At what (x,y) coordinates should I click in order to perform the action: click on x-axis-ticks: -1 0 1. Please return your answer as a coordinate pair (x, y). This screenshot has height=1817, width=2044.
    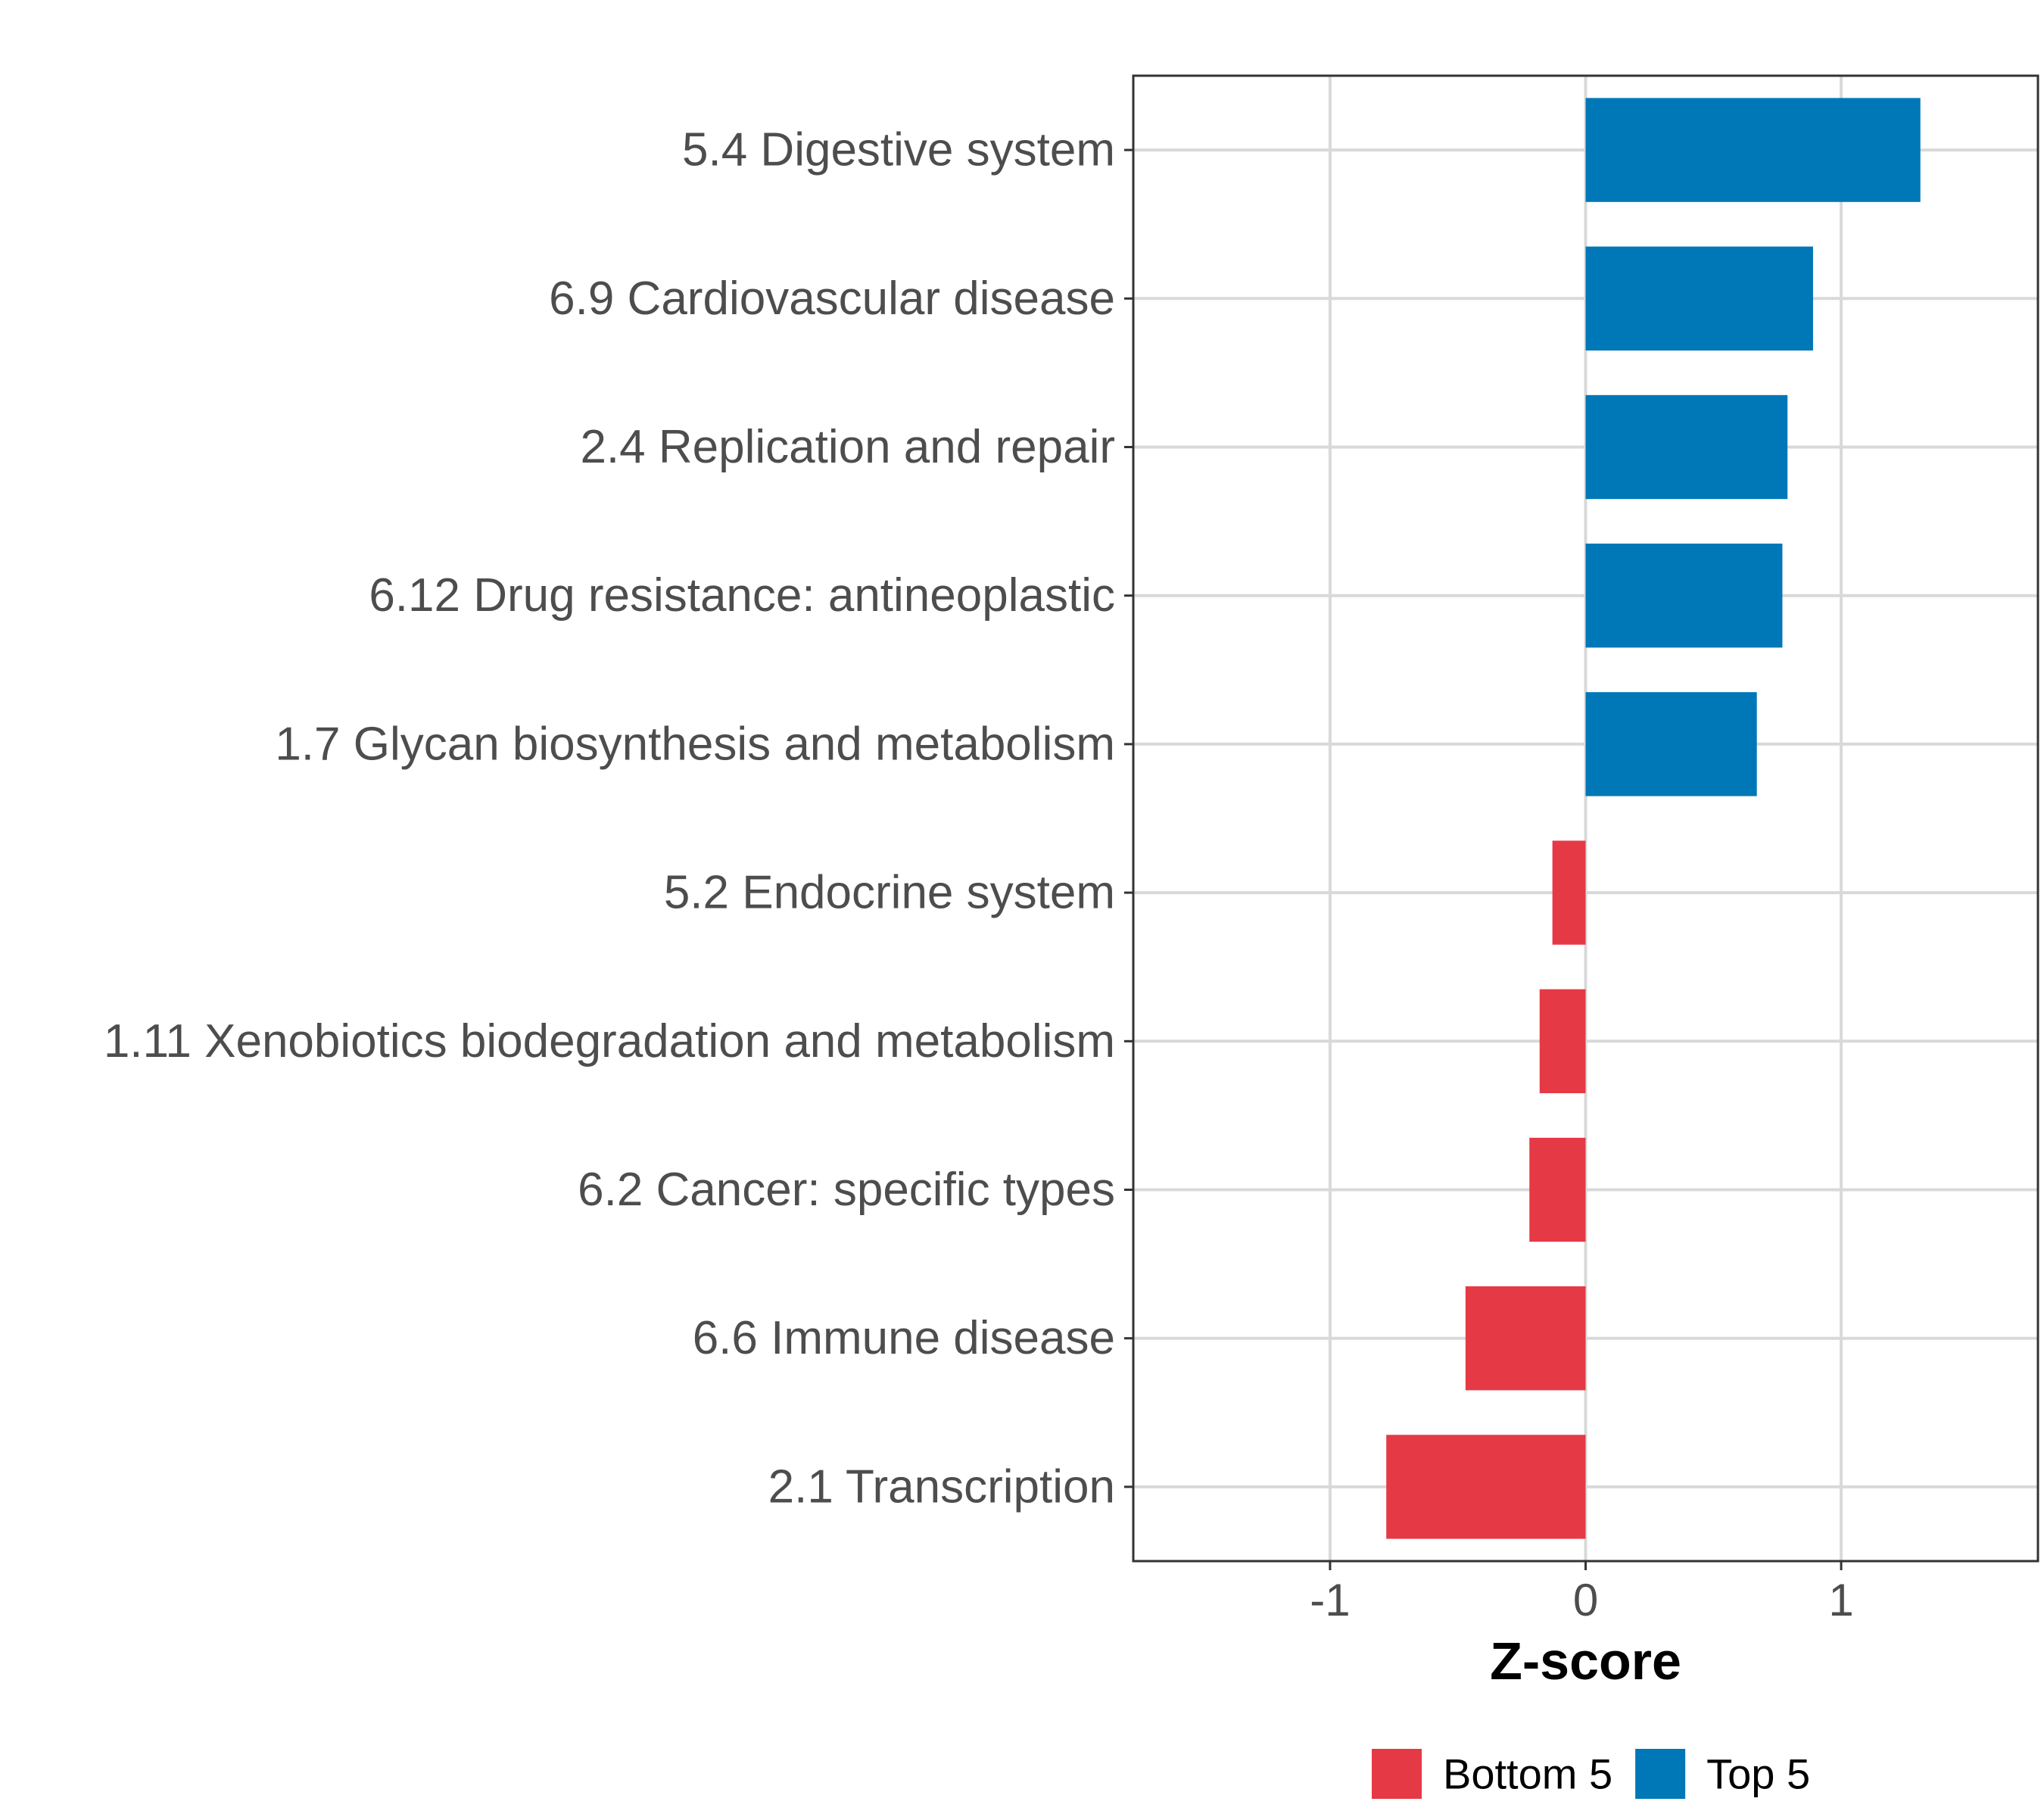
    Looking at the image, I should click on (1582, 1593).